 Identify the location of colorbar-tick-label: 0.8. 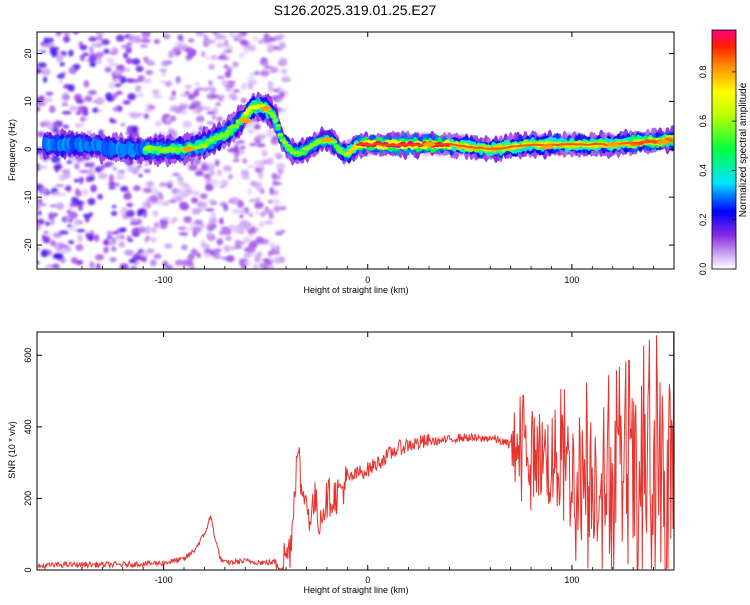
(703, 72).